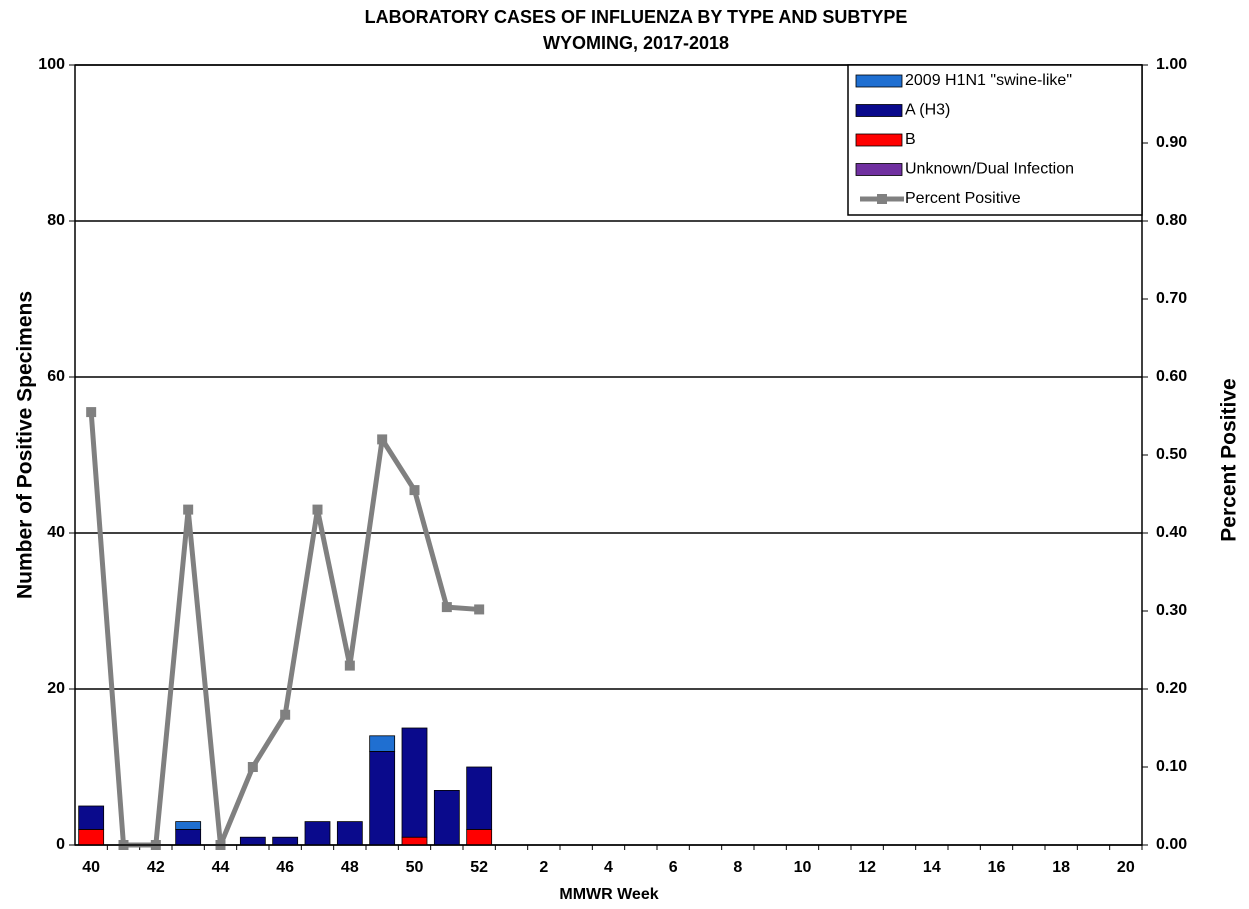  I want to click on y-tick-label: 80, so click(56, 220).